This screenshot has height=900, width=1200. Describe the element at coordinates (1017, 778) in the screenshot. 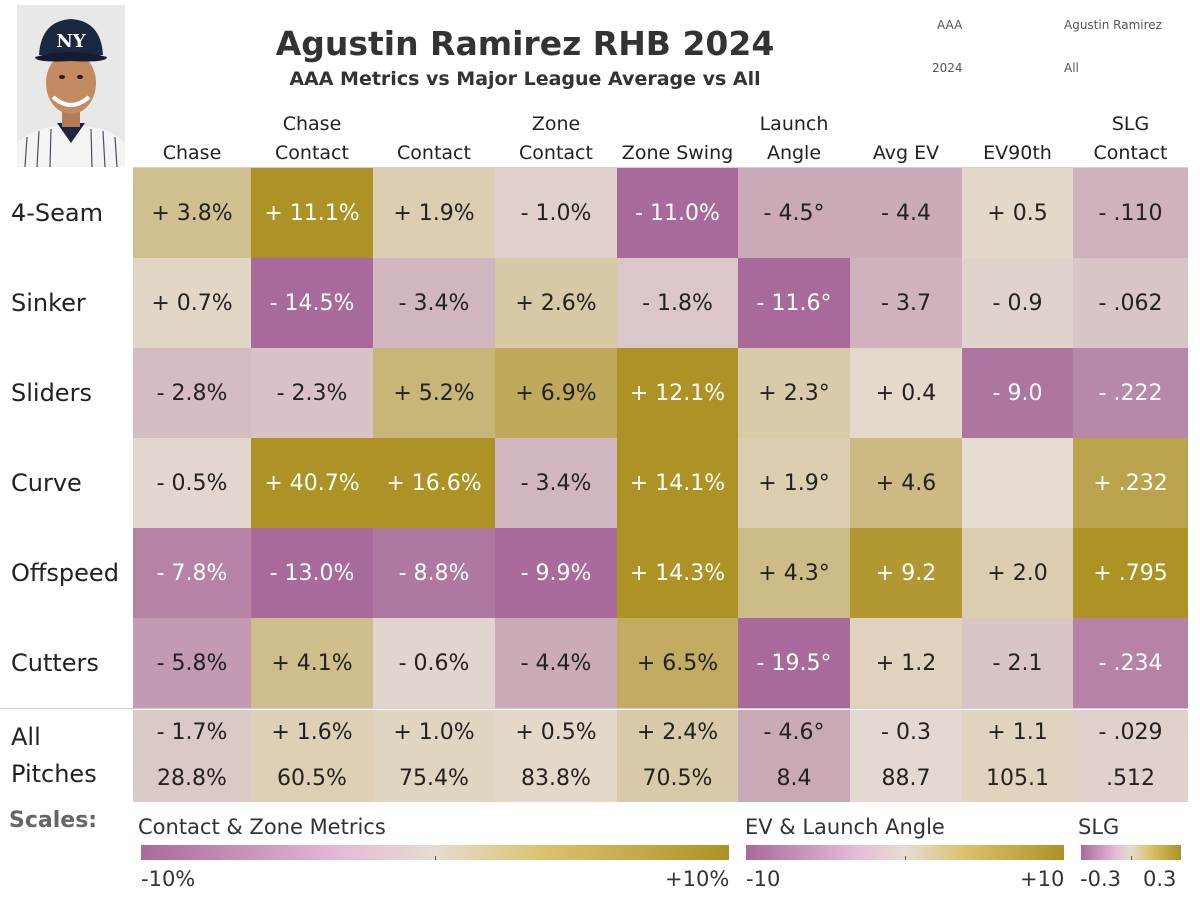

I see `all-pitches-total: 105.1` at that location.